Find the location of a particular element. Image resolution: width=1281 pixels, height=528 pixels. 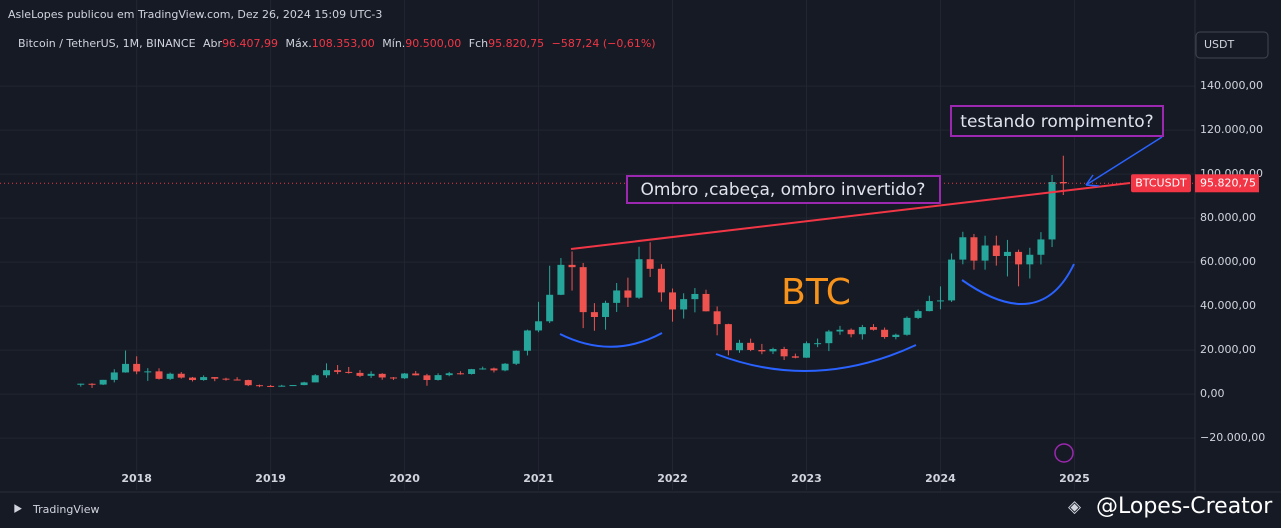

x-tick-label: 2024 is located at coordinates (940, 478).